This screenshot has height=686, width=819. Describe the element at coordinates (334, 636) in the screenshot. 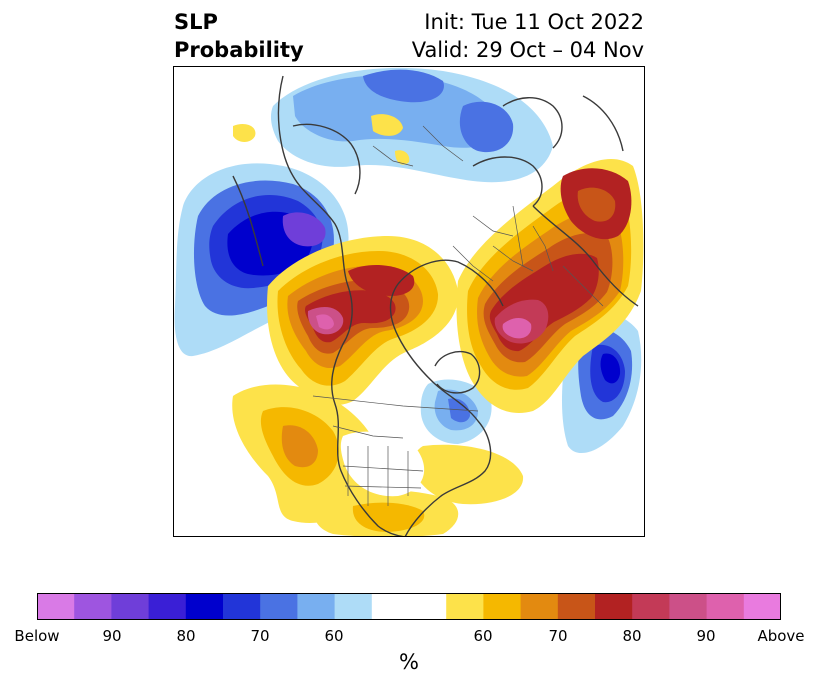

I see `colorbar-tick-below-60: 60` at that location.